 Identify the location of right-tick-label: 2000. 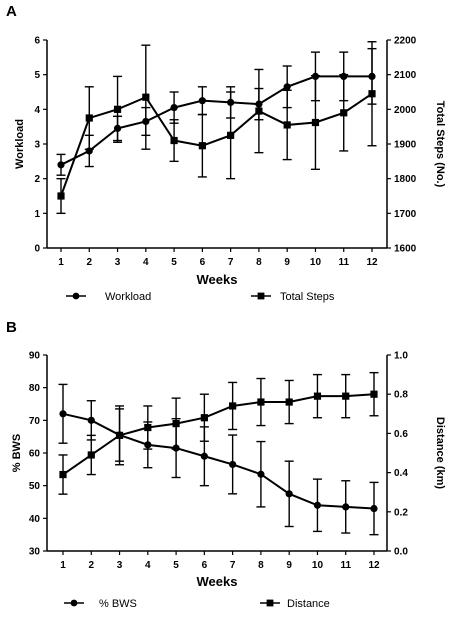
(405, 110).